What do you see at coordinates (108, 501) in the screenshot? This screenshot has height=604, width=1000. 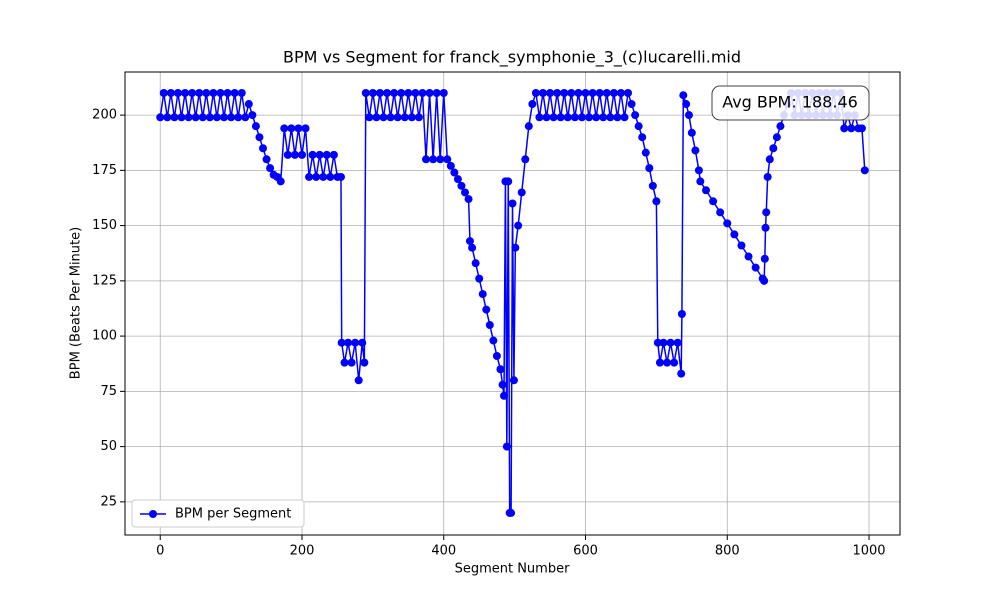 I see `y-tick-label: 25` at bounding box center [108, 501].